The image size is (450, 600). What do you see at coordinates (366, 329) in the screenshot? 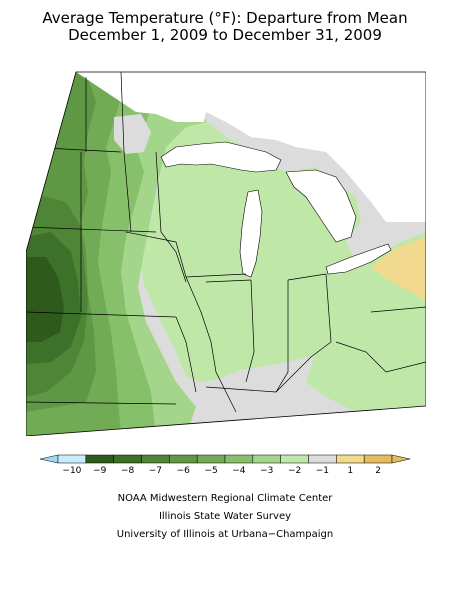
I see `zone-minus-2-east` at bounding box center [366, 329].